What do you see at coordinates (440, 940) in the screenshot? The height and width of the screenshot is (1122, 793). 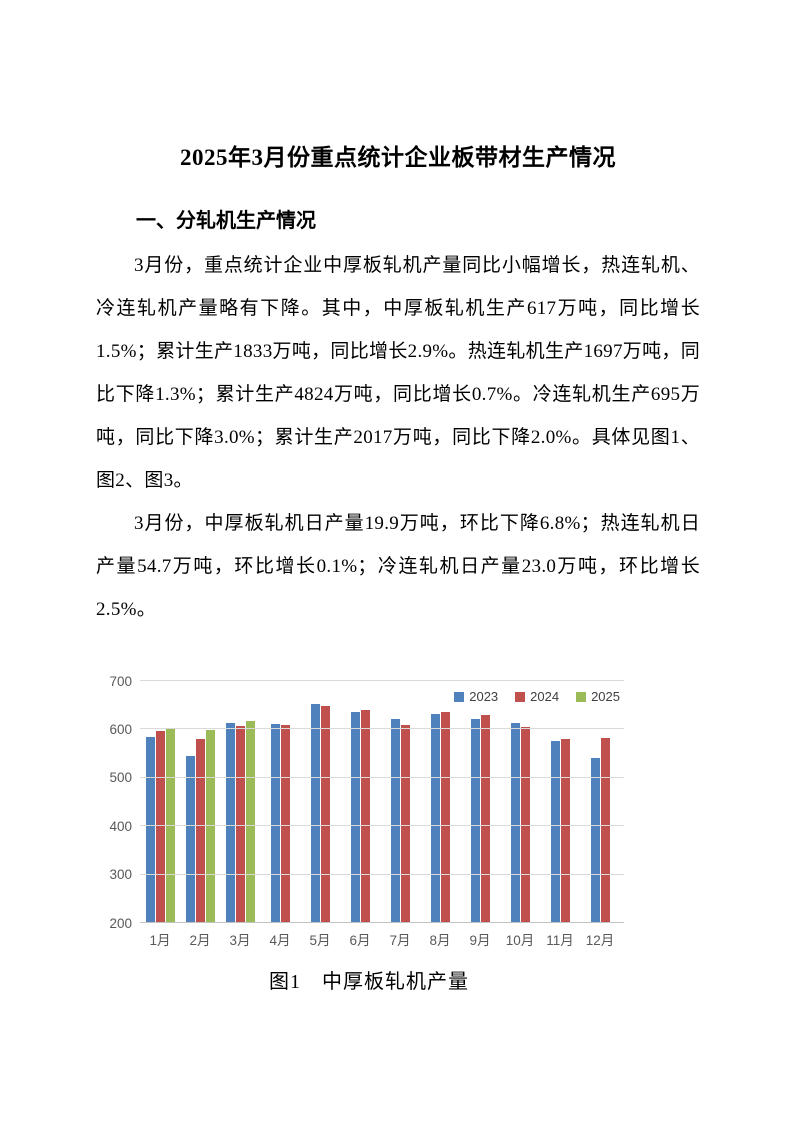 I see `x-tick-label-8月: 8月` at bounding box center [440, 940].